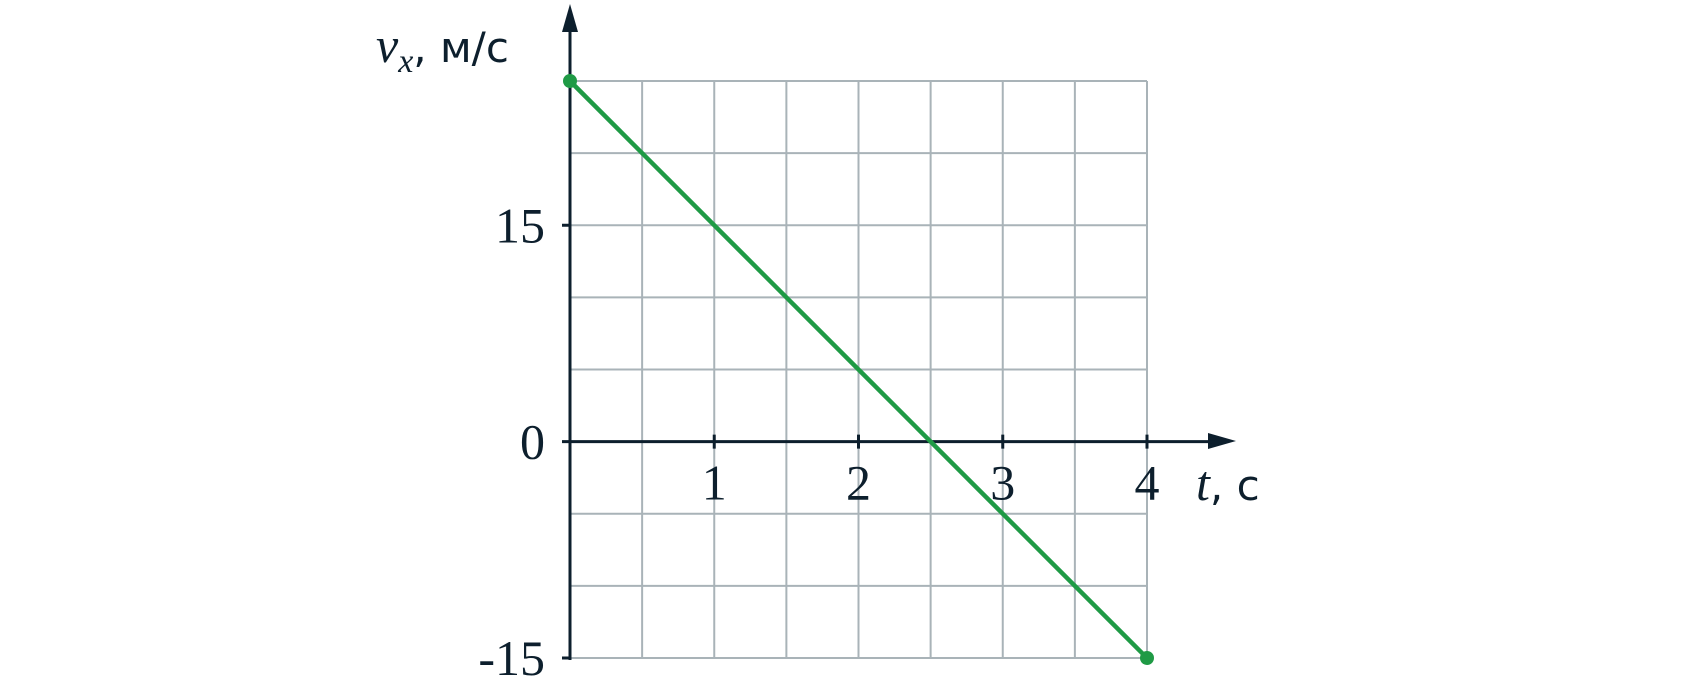 This screenshot has width=1687, height=686. What do you see at coordinates (1147, 483) in the screenshot?
I see `x-tick-label: 4` at bounding box center [1147, 483].